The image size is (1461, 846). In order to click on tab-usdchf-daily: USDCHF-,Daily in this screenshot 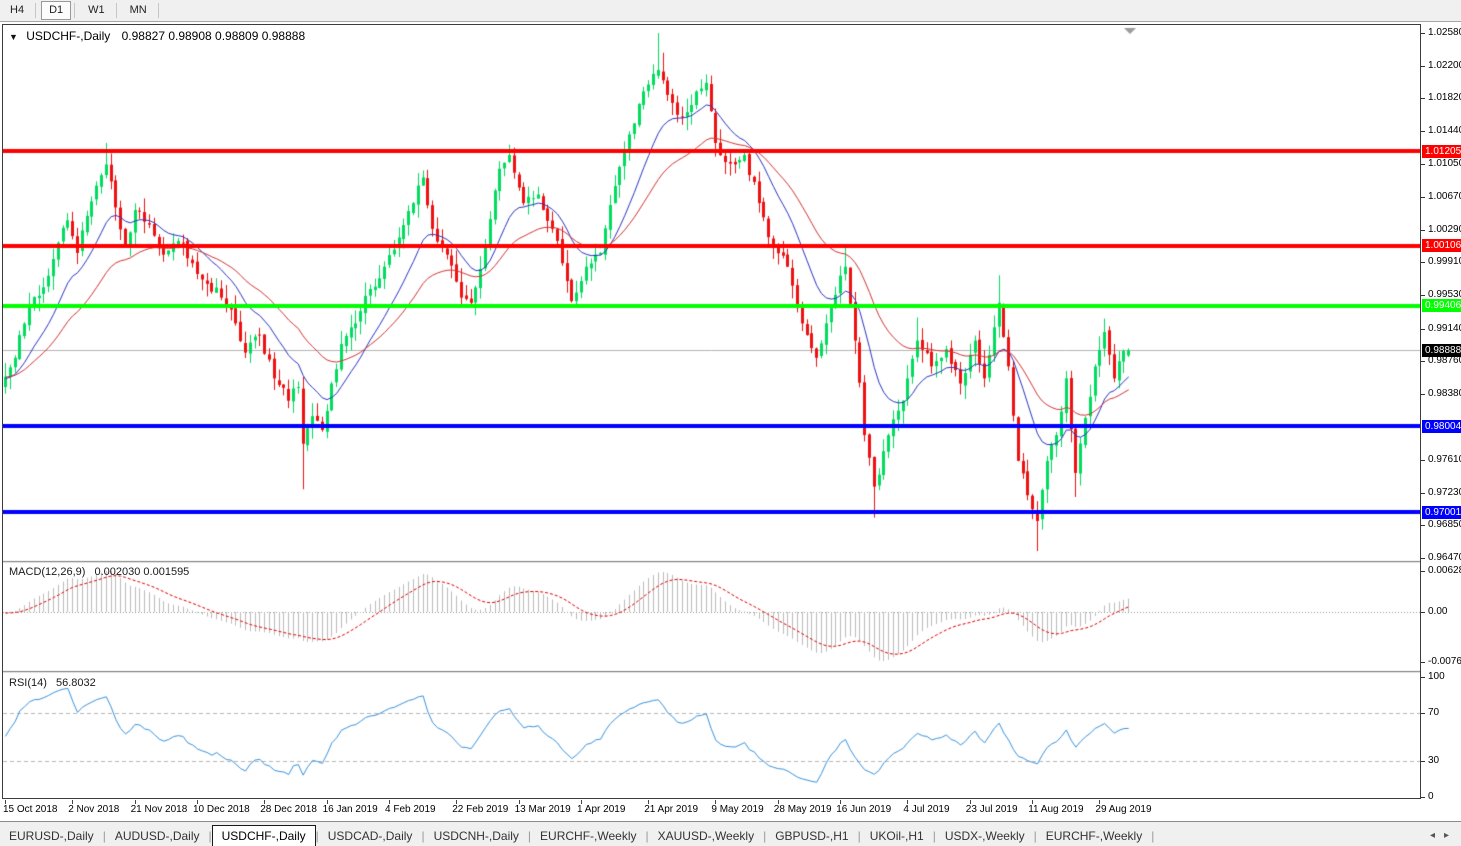, I will do `click(263, 835)`.